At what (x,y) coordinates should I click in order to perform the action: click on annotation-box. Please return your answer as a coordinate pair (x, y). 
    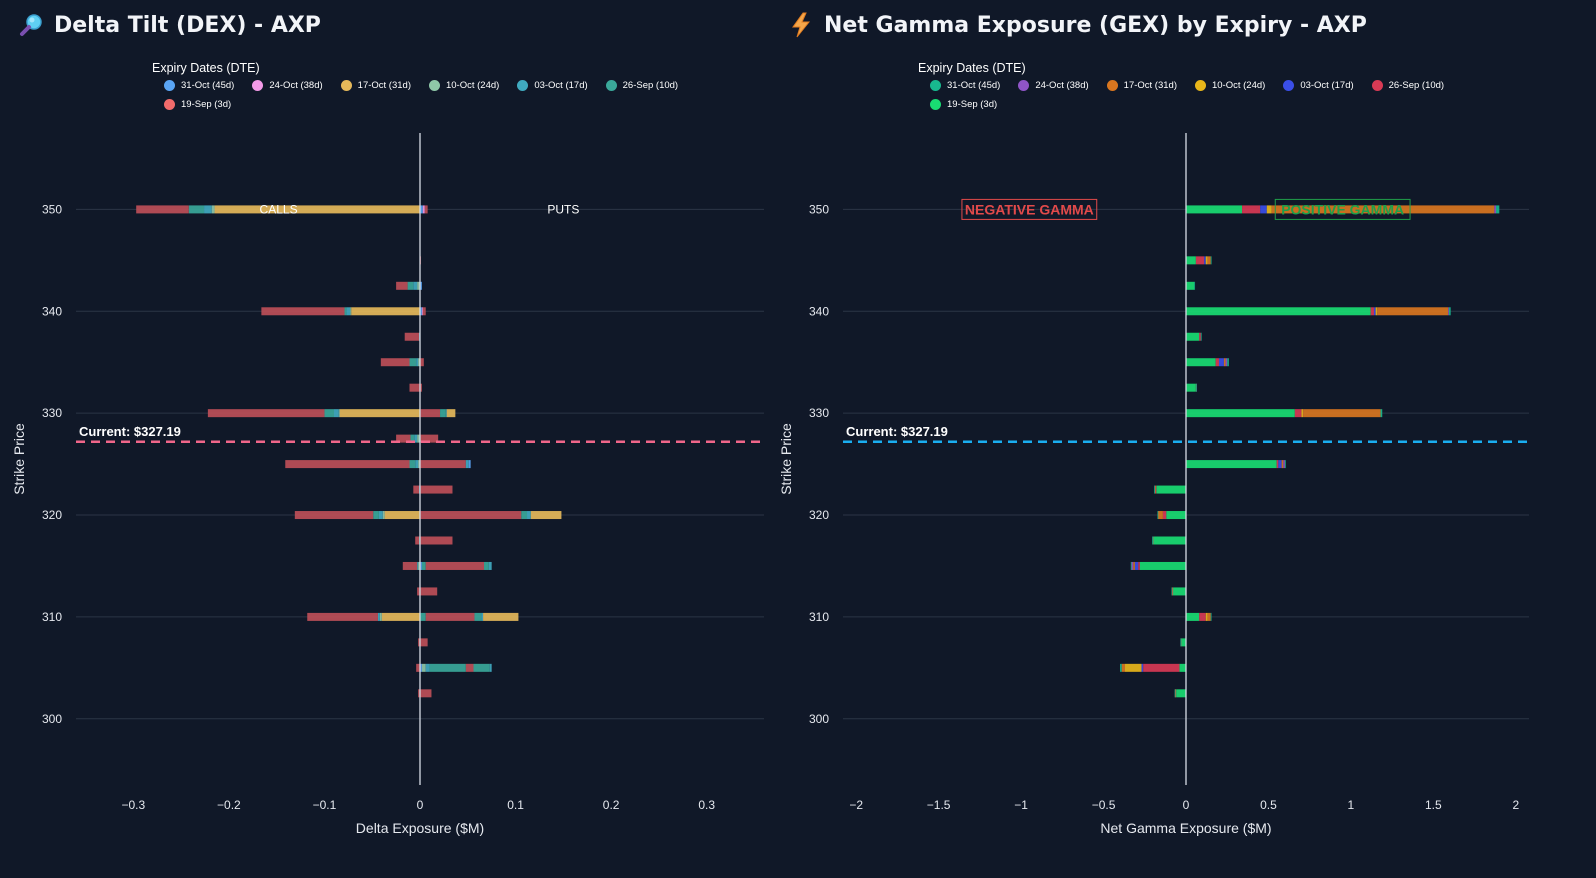
    Looking at the image, I should click on (1342, 209).